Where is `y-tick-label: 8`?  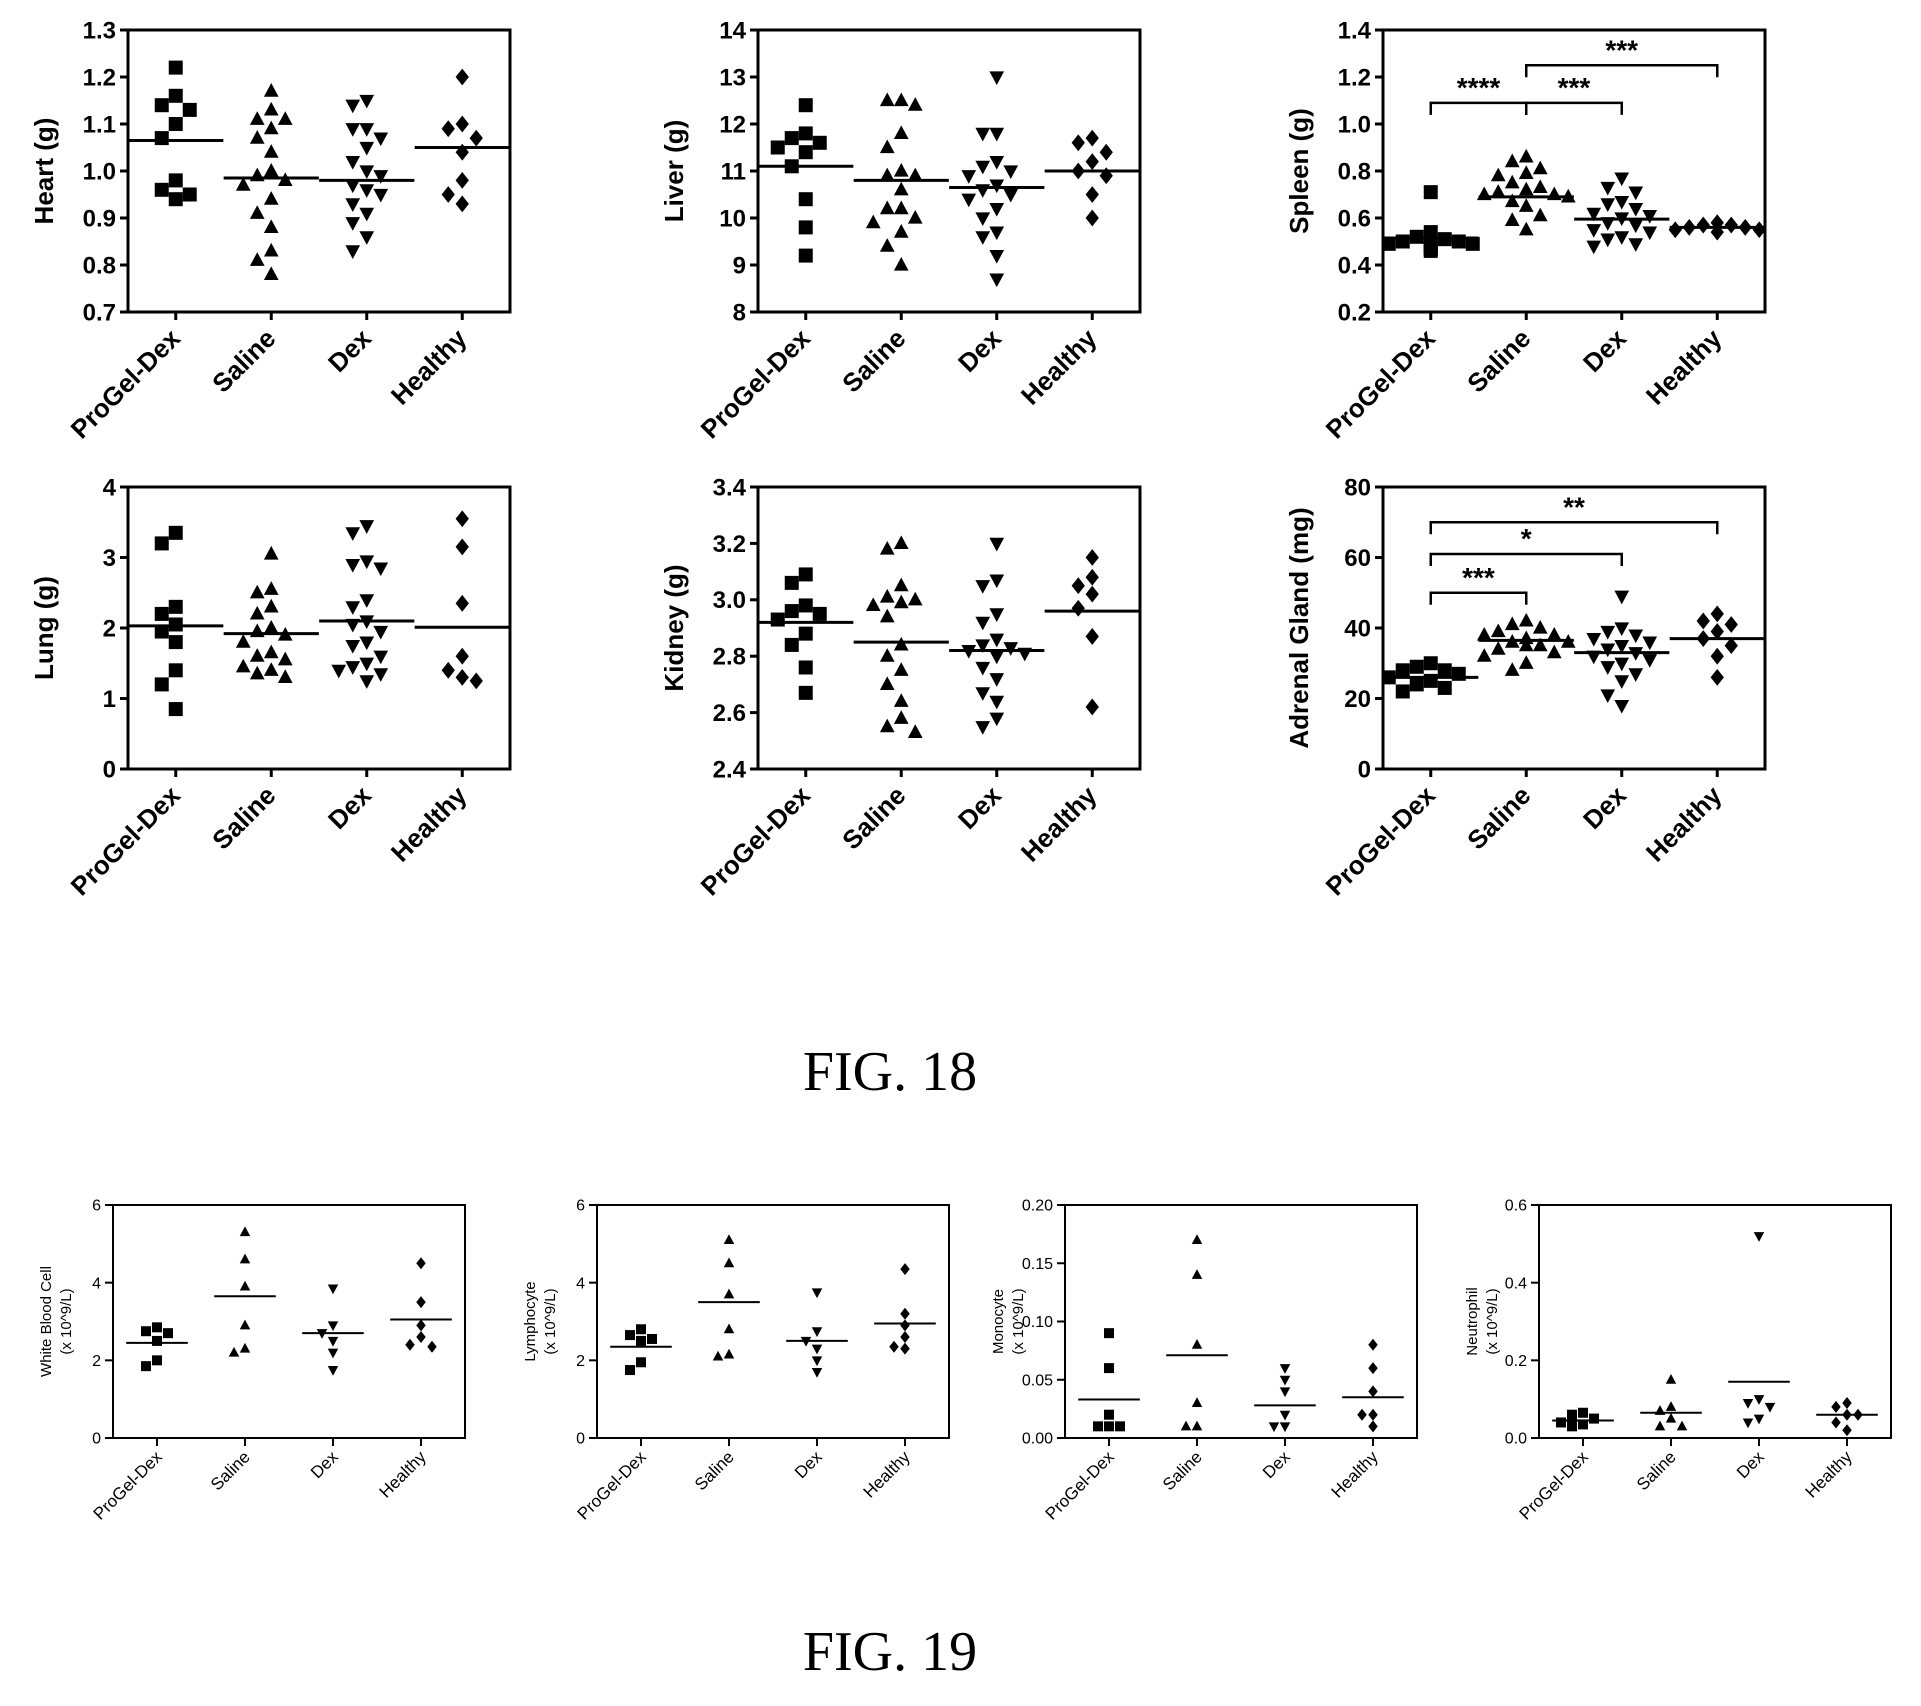 y-tick-label: 8 is located at coordinates (739, 312).